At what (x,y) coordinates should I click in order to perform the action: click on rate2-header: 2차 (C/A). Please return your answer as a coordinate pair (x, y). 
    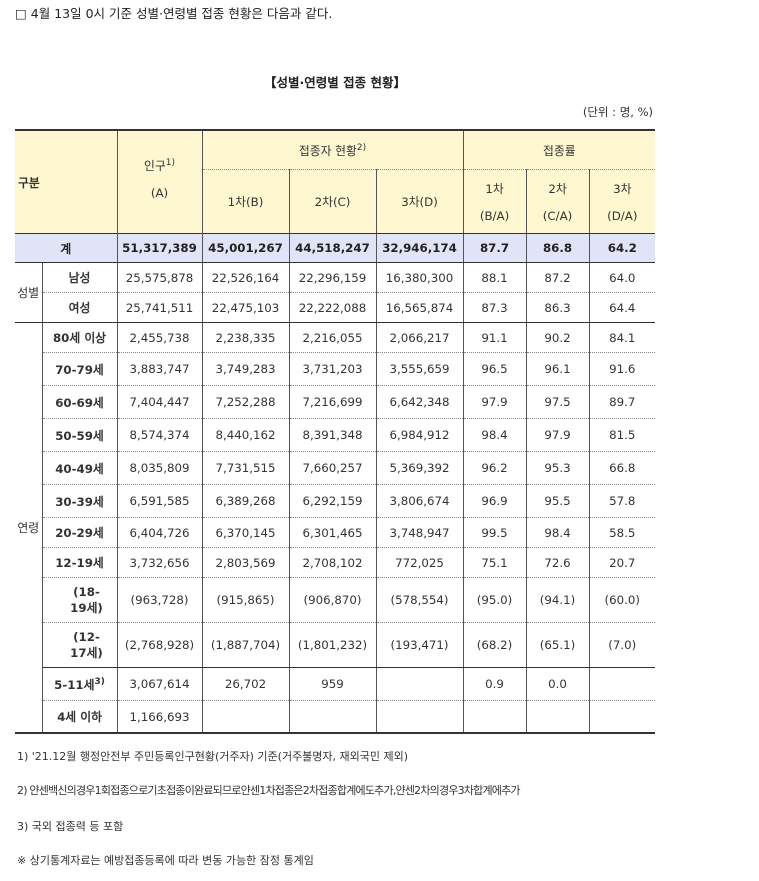
    Looking at the image, I should click on (557, 201).